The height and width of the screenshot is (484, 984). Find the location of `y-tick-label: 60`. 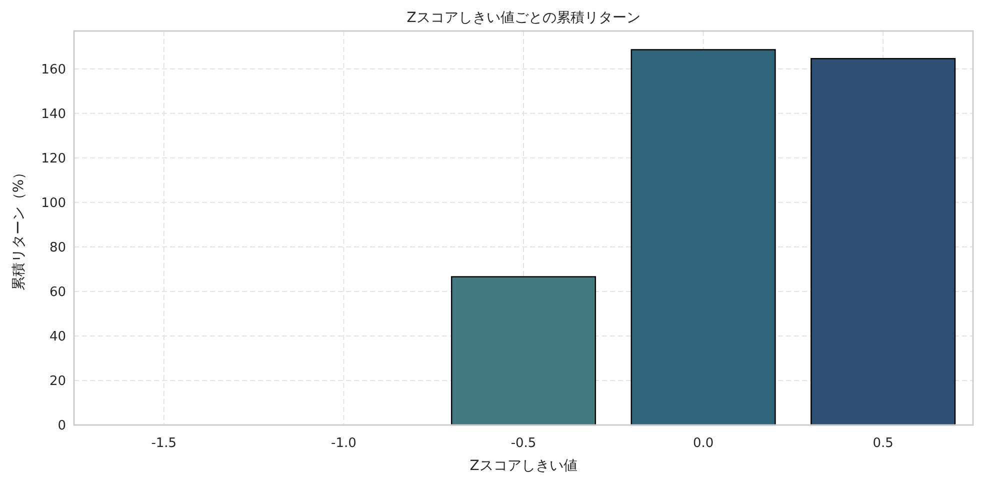

y-tick-label: 60 is located at coordinates (57, 292).